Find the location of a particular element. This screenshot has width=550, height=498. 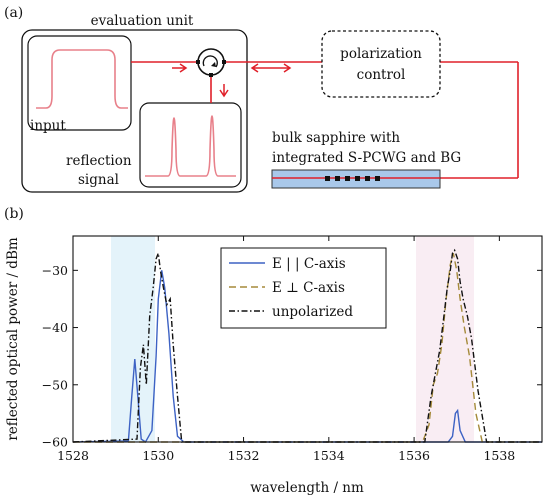

evaluation-unit-label: evaluation unit is located at coordinates (142, 21).